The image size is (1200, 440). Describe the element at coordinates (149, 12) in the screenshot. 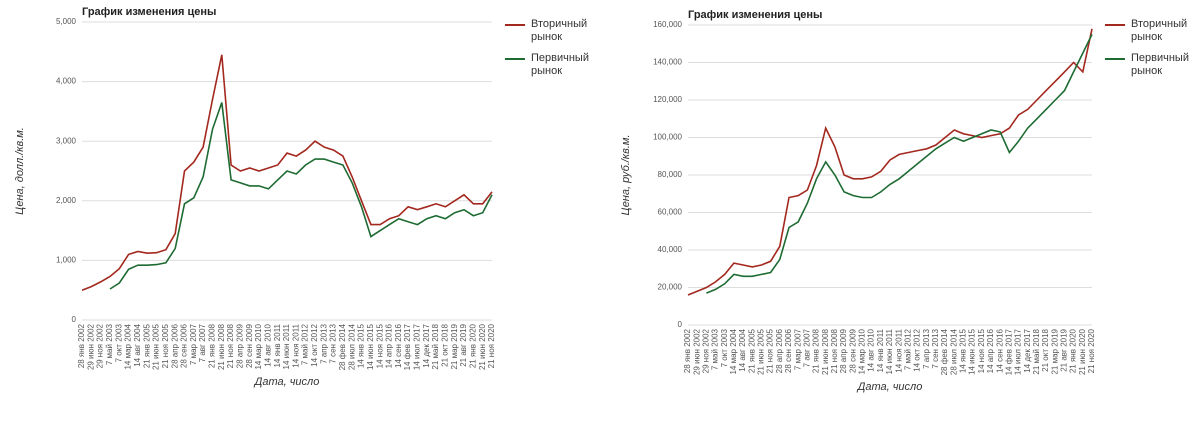

I see `chart-title: График изменения цены` at that location.